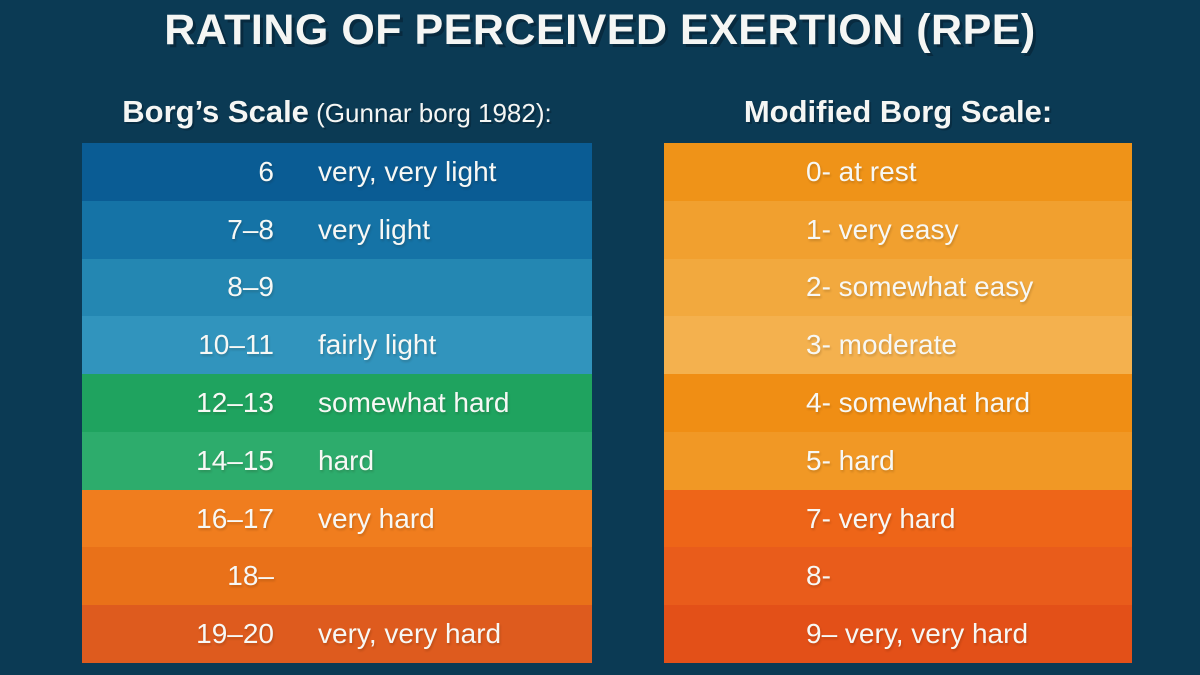 This screenshot has width=1200, height=675. What do you see at coordinates (250, 576) in the screenshot?
I see `rpe-value: 18–` at bounding box center [250, 576].